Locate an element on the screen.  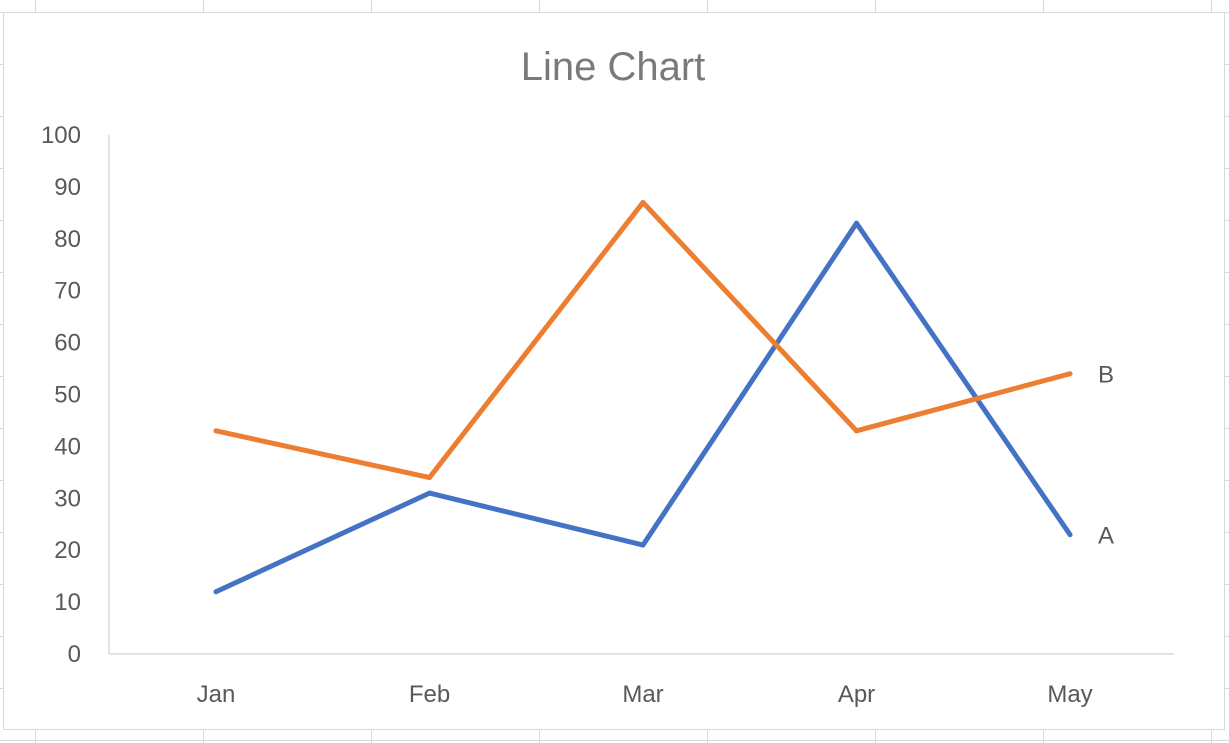
x-tick-label: Apr is located at coordinates (856, 694).